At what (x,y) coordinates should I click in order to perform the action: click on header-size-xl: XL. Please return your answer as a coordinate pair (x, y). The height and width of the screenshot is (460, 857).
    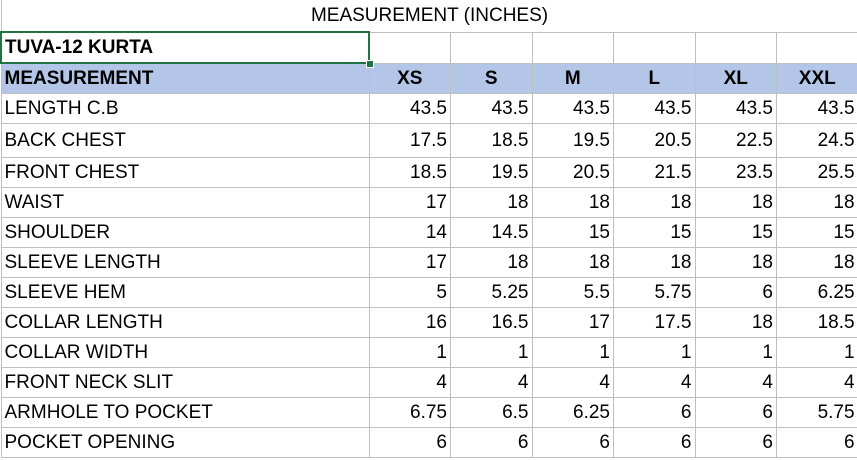
    Looking at the image, I should click on (735, 78).